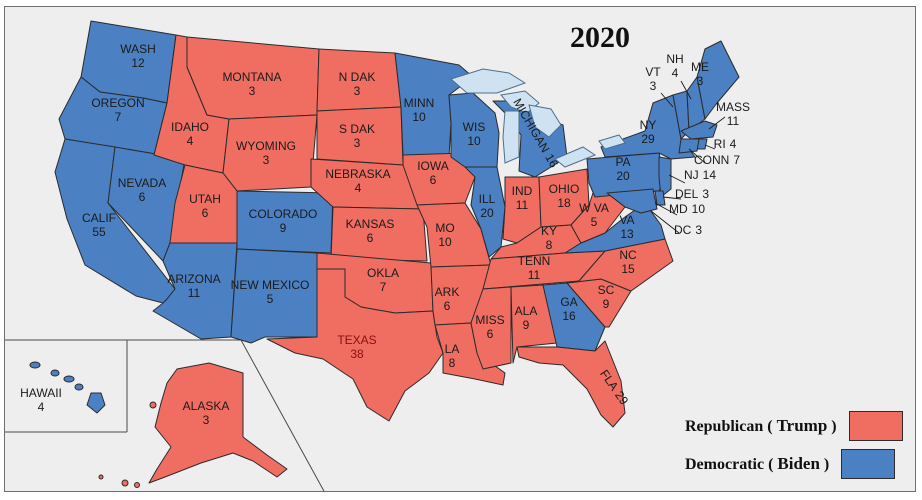  What do you see at coordinates (522, 191) in the screenshot?
I see `state-name-ind: IND` at bounding box center [522, 191].